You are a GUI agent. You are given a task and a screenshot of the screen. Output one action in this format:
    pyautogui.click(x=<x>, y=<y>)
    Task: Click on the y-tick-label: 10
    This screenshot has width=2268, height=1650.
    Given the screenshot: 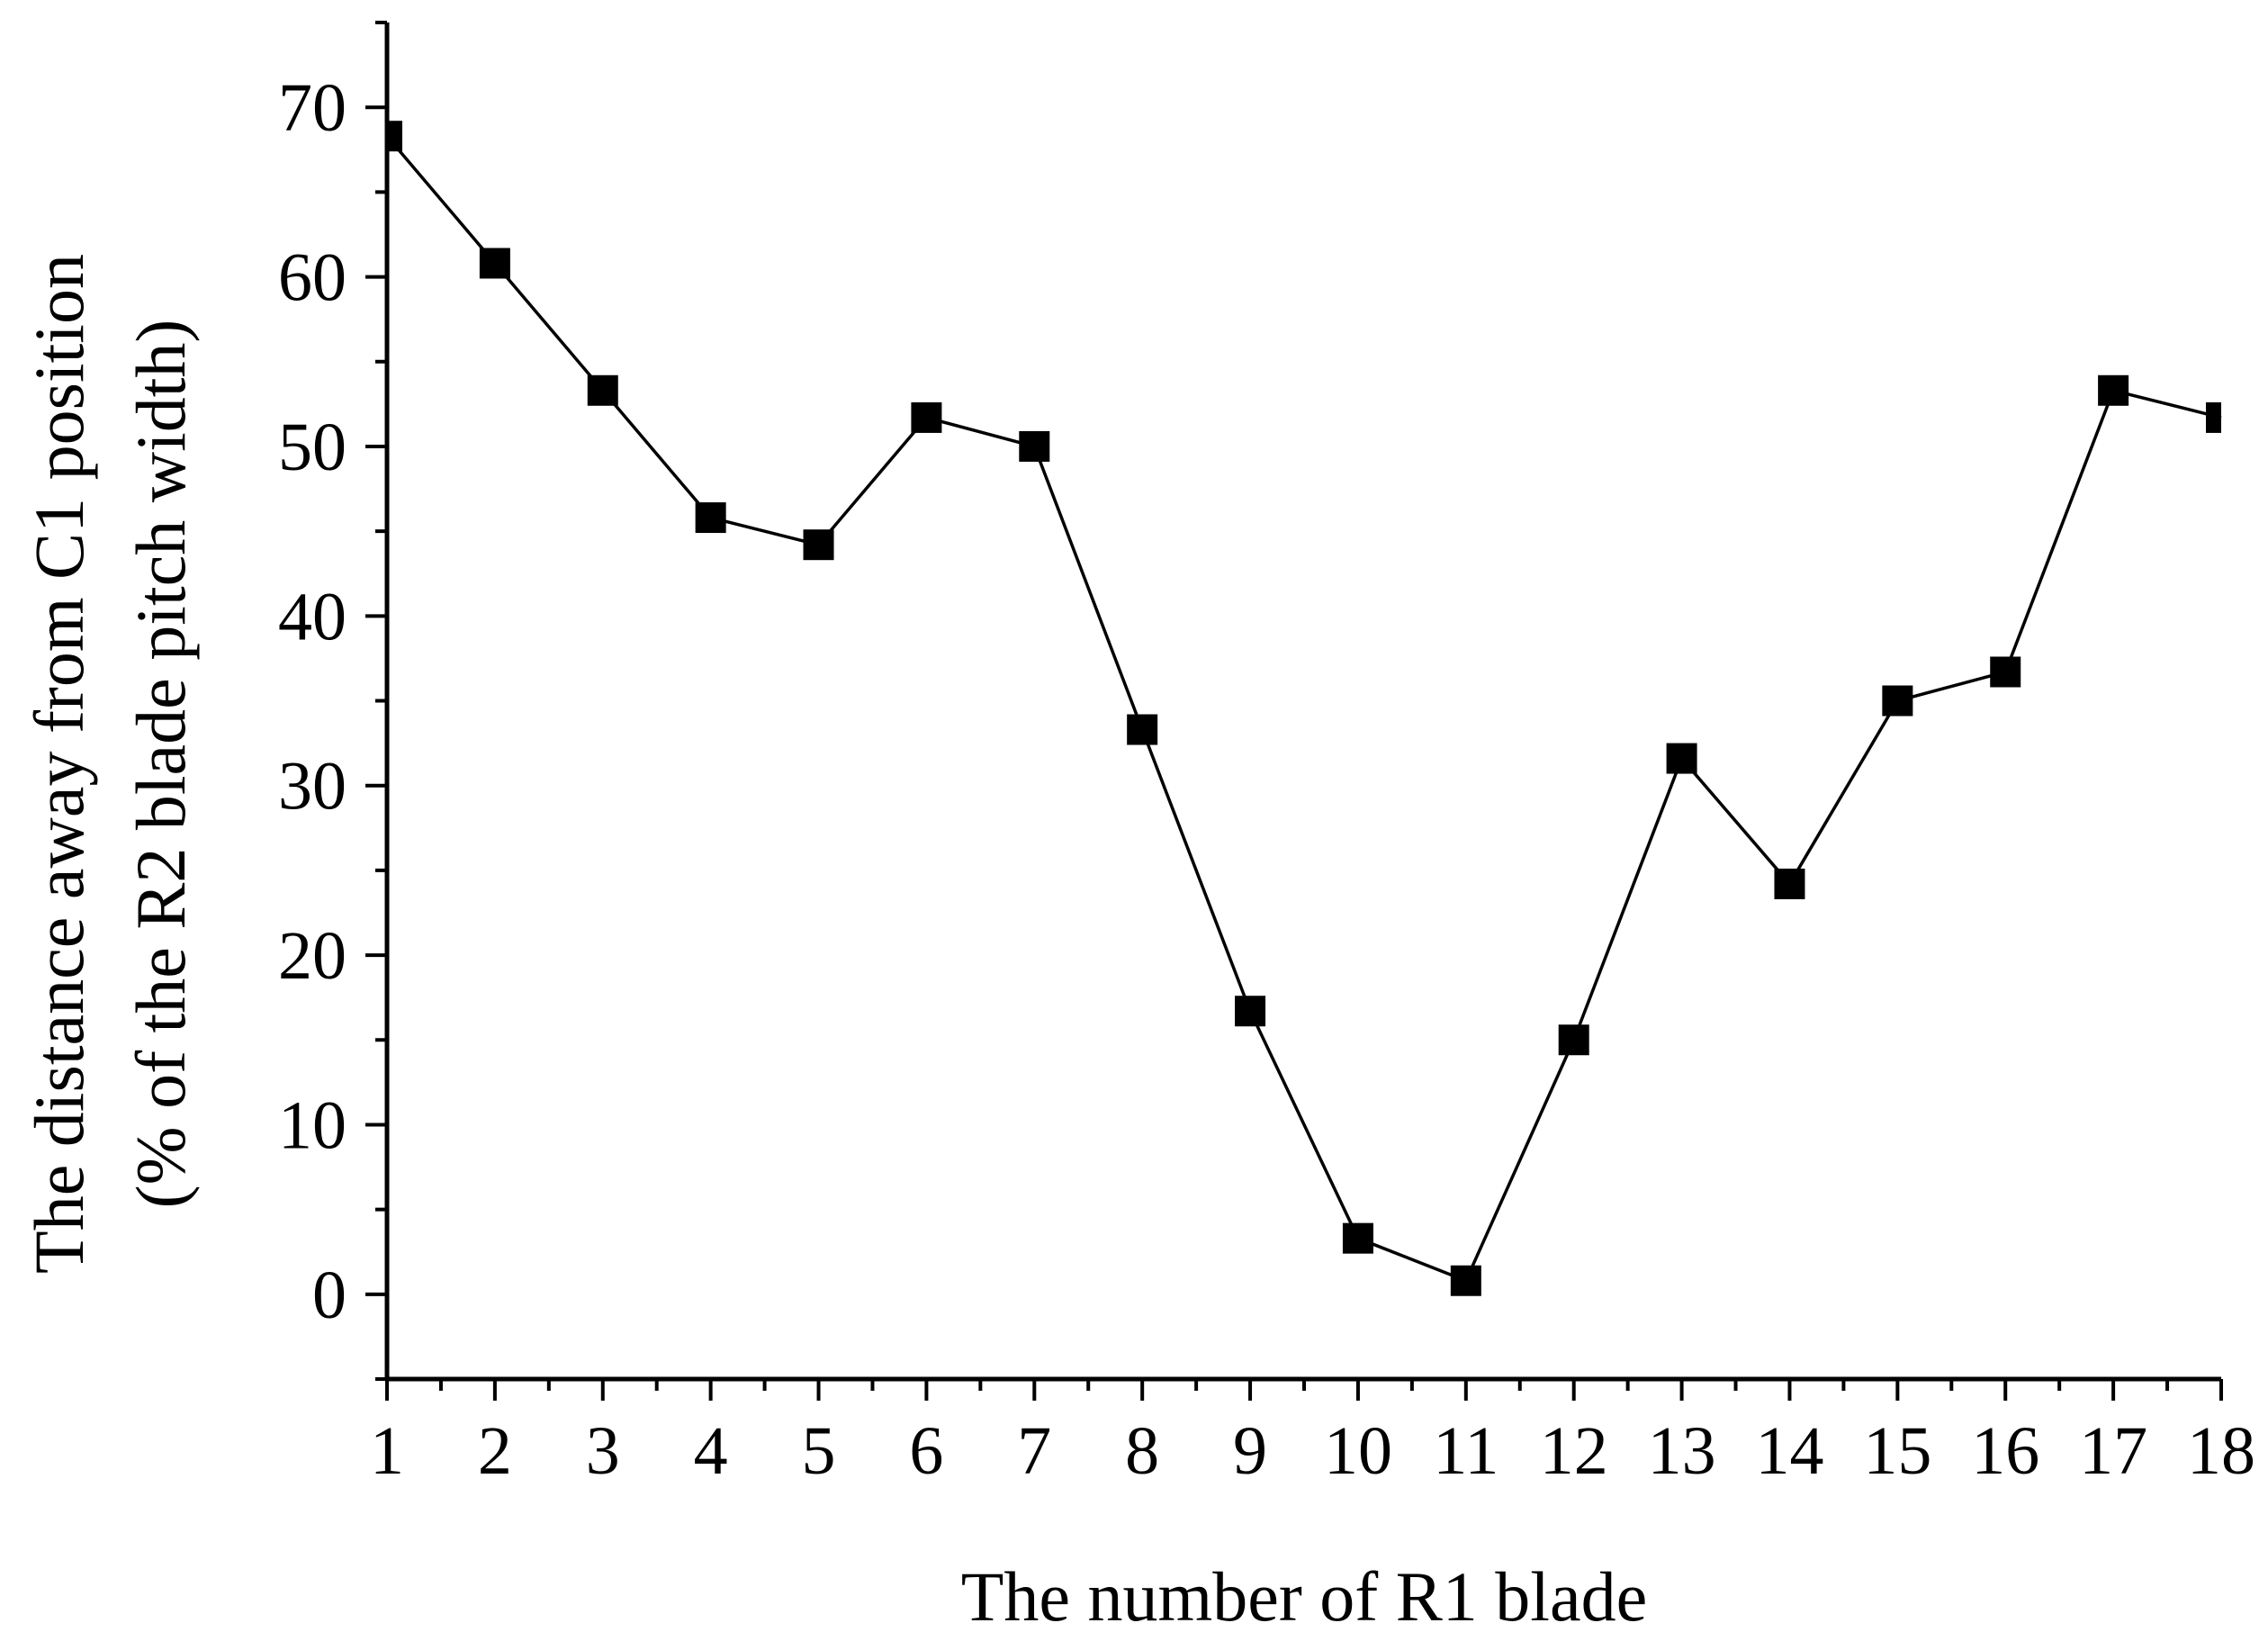 What is the action you would take?
    pyautogui.click(x=312, y=1125)
    